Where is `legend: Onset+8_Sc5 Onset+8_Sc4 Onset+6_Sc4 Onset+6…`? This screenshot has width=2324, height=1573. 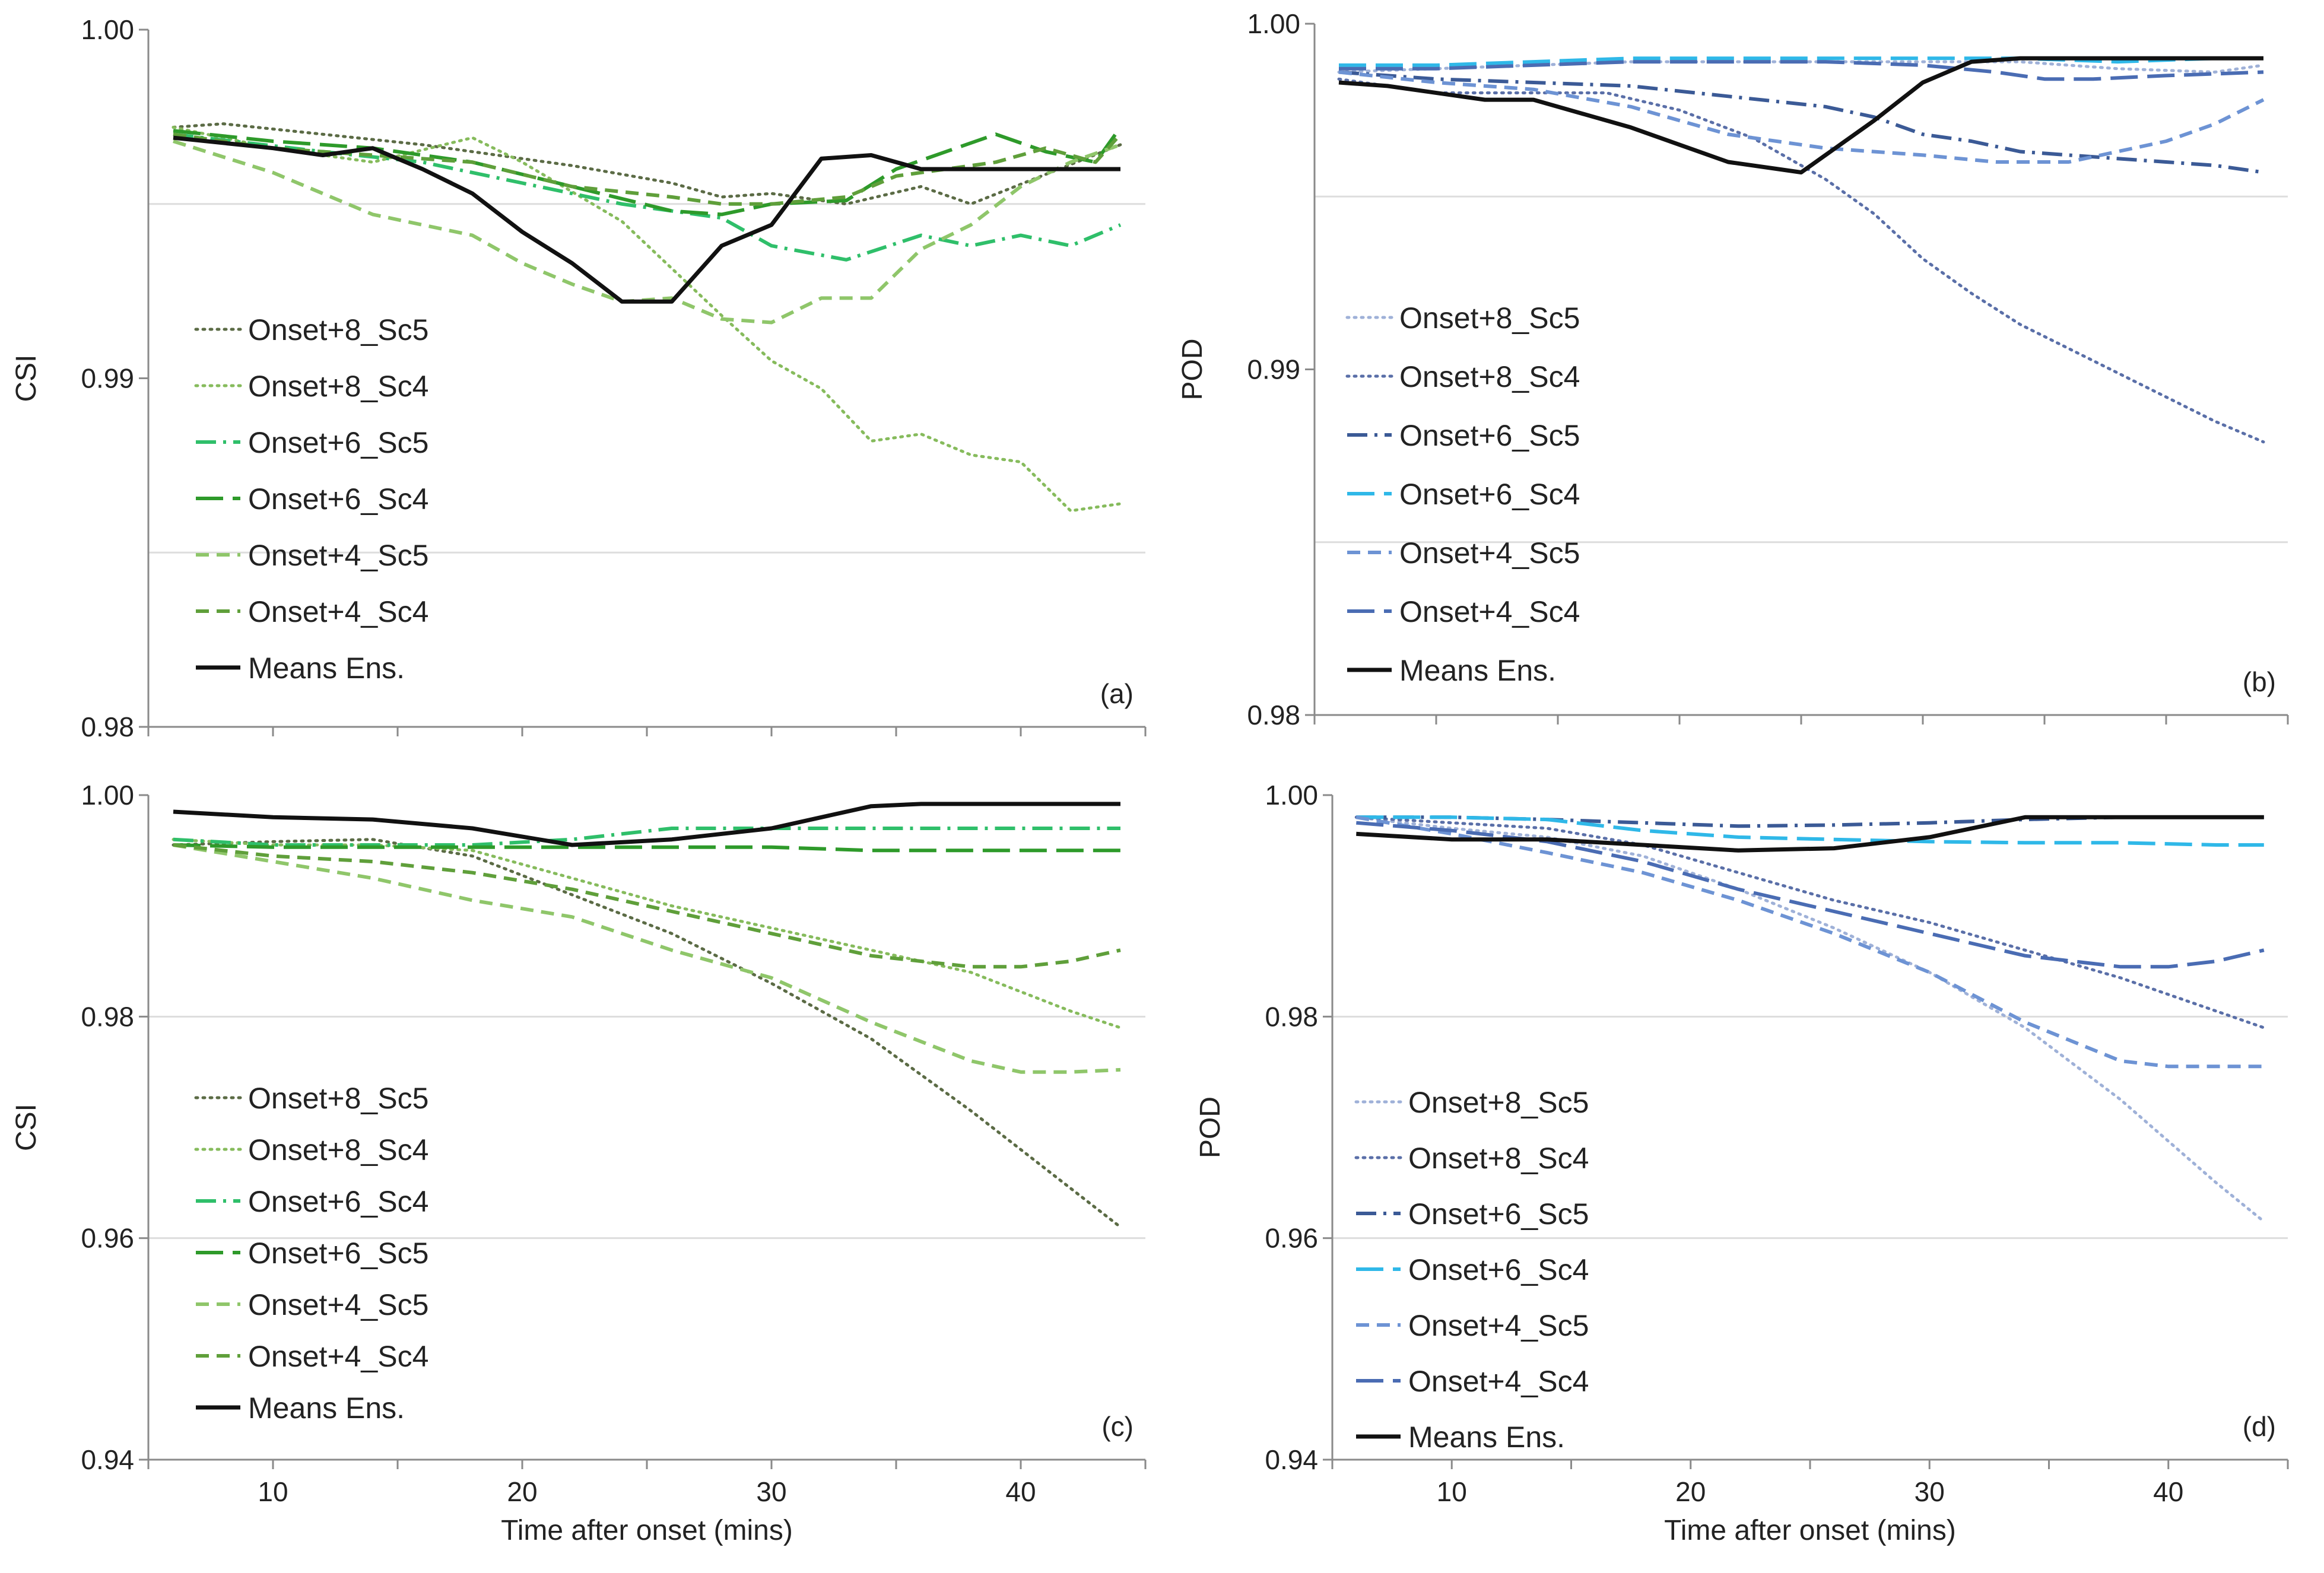 legend: Onset+8_Sc5 Onset+8_Sc4 Onset+6_Sc4 Onset+6… is located at coordinates (311, 1253).